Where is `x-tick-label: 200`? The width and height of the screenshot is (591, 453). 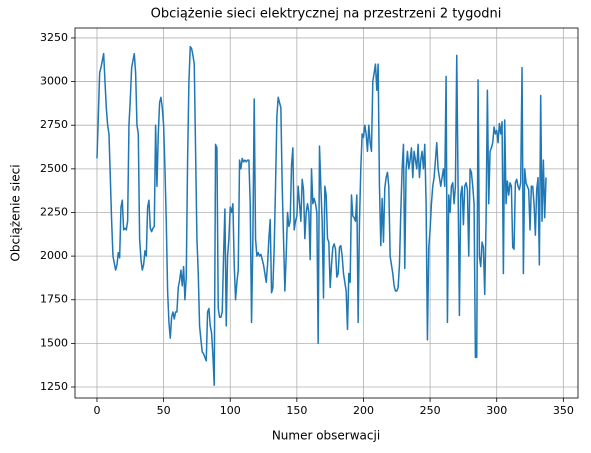 x-tick-label: 200 is located at coordinates (363, 410).